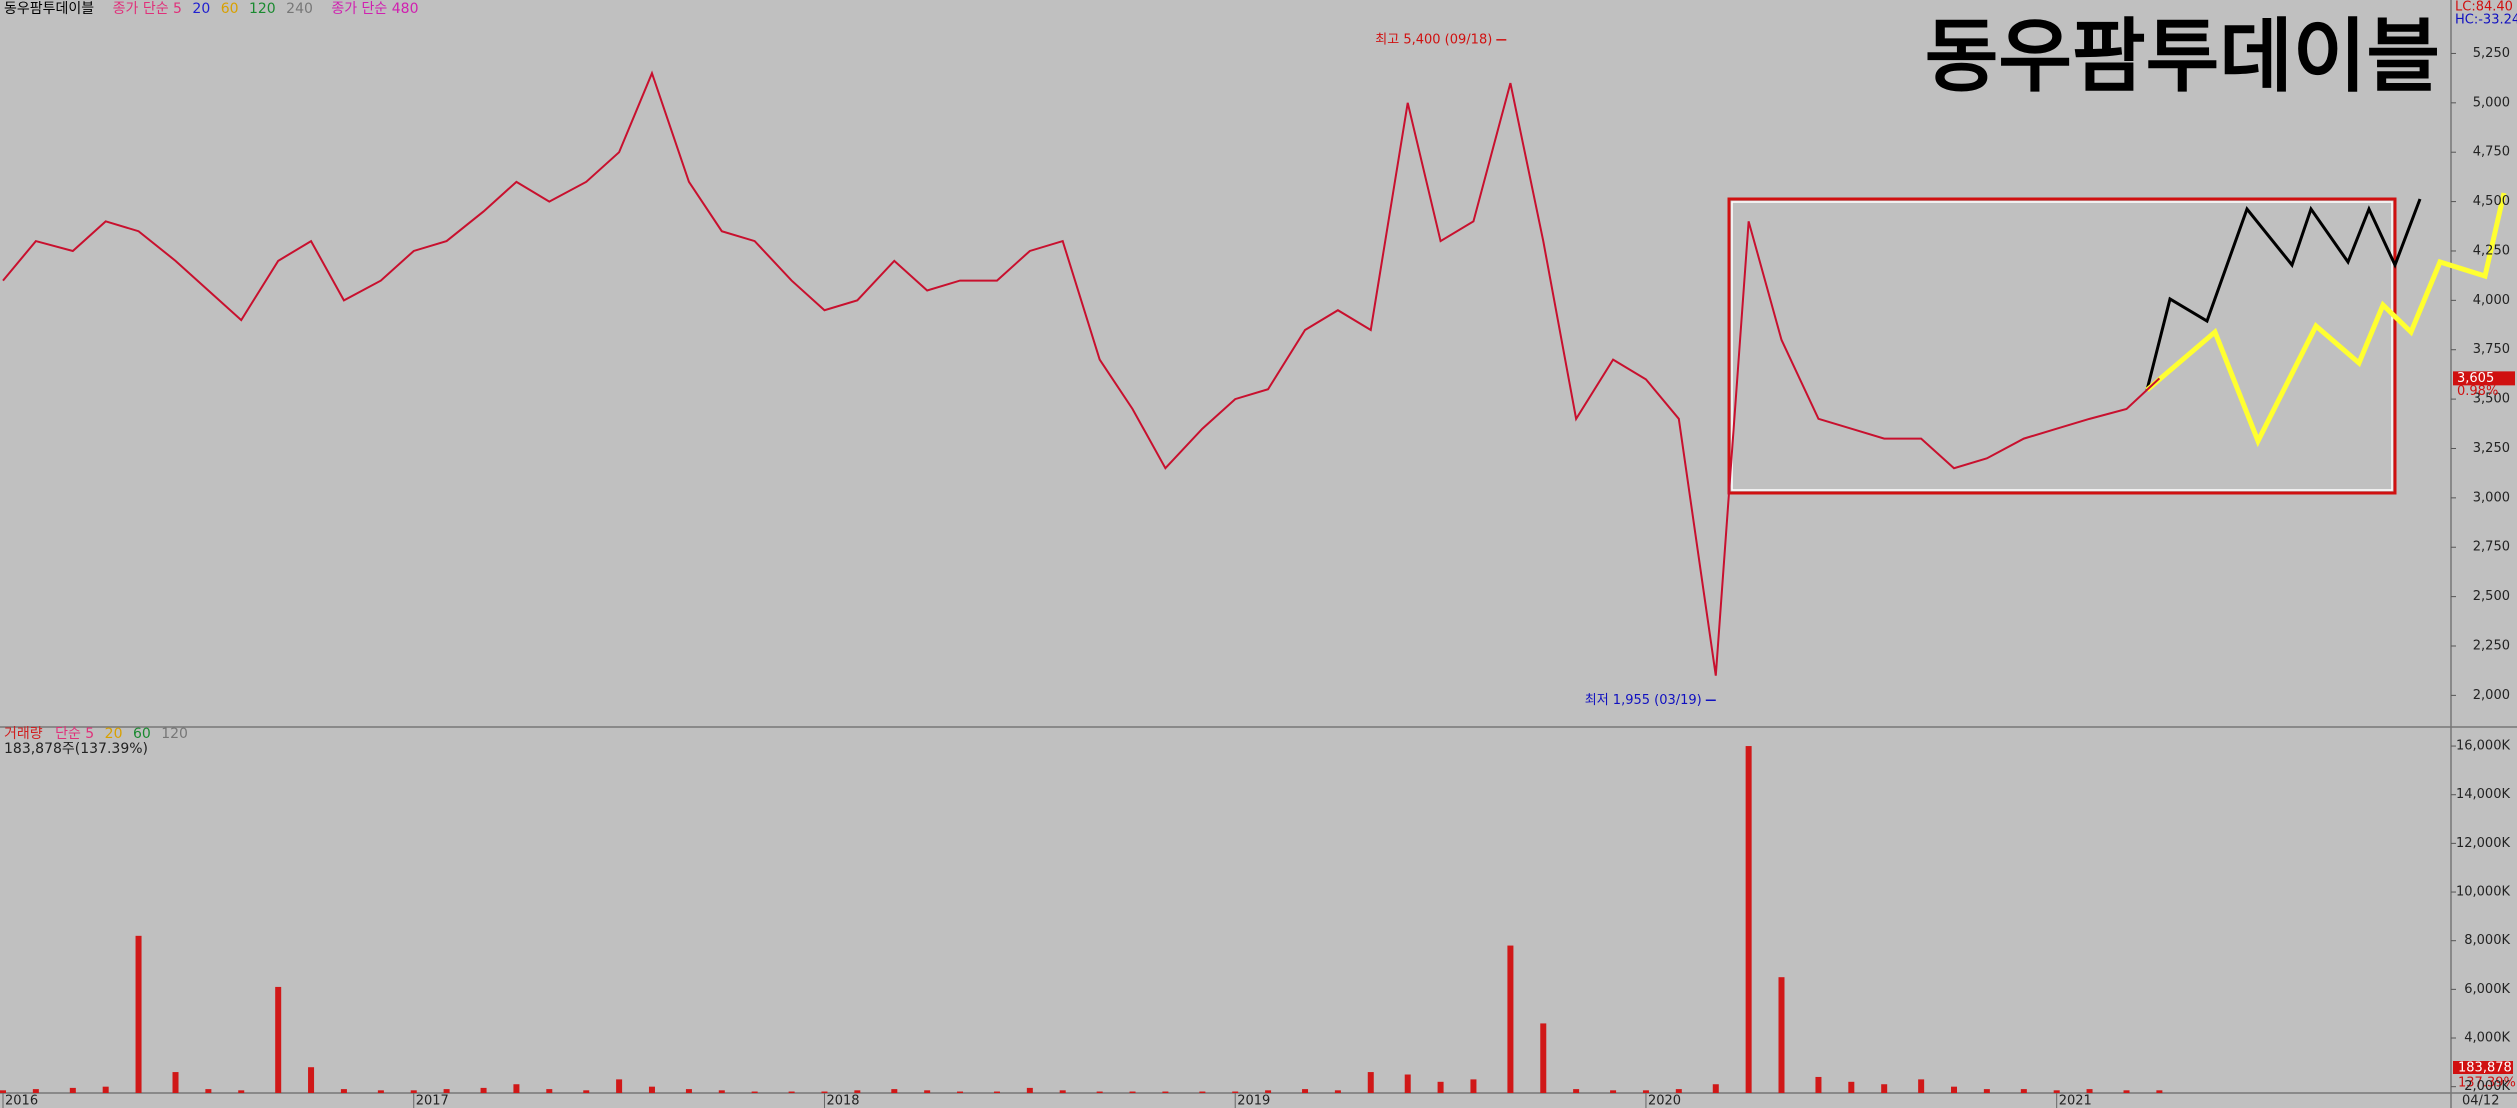  Describe the element at coordinates (1643, 700) in the screenshot. I see `annotation: 최저 1,955 (03/19)` at that location.